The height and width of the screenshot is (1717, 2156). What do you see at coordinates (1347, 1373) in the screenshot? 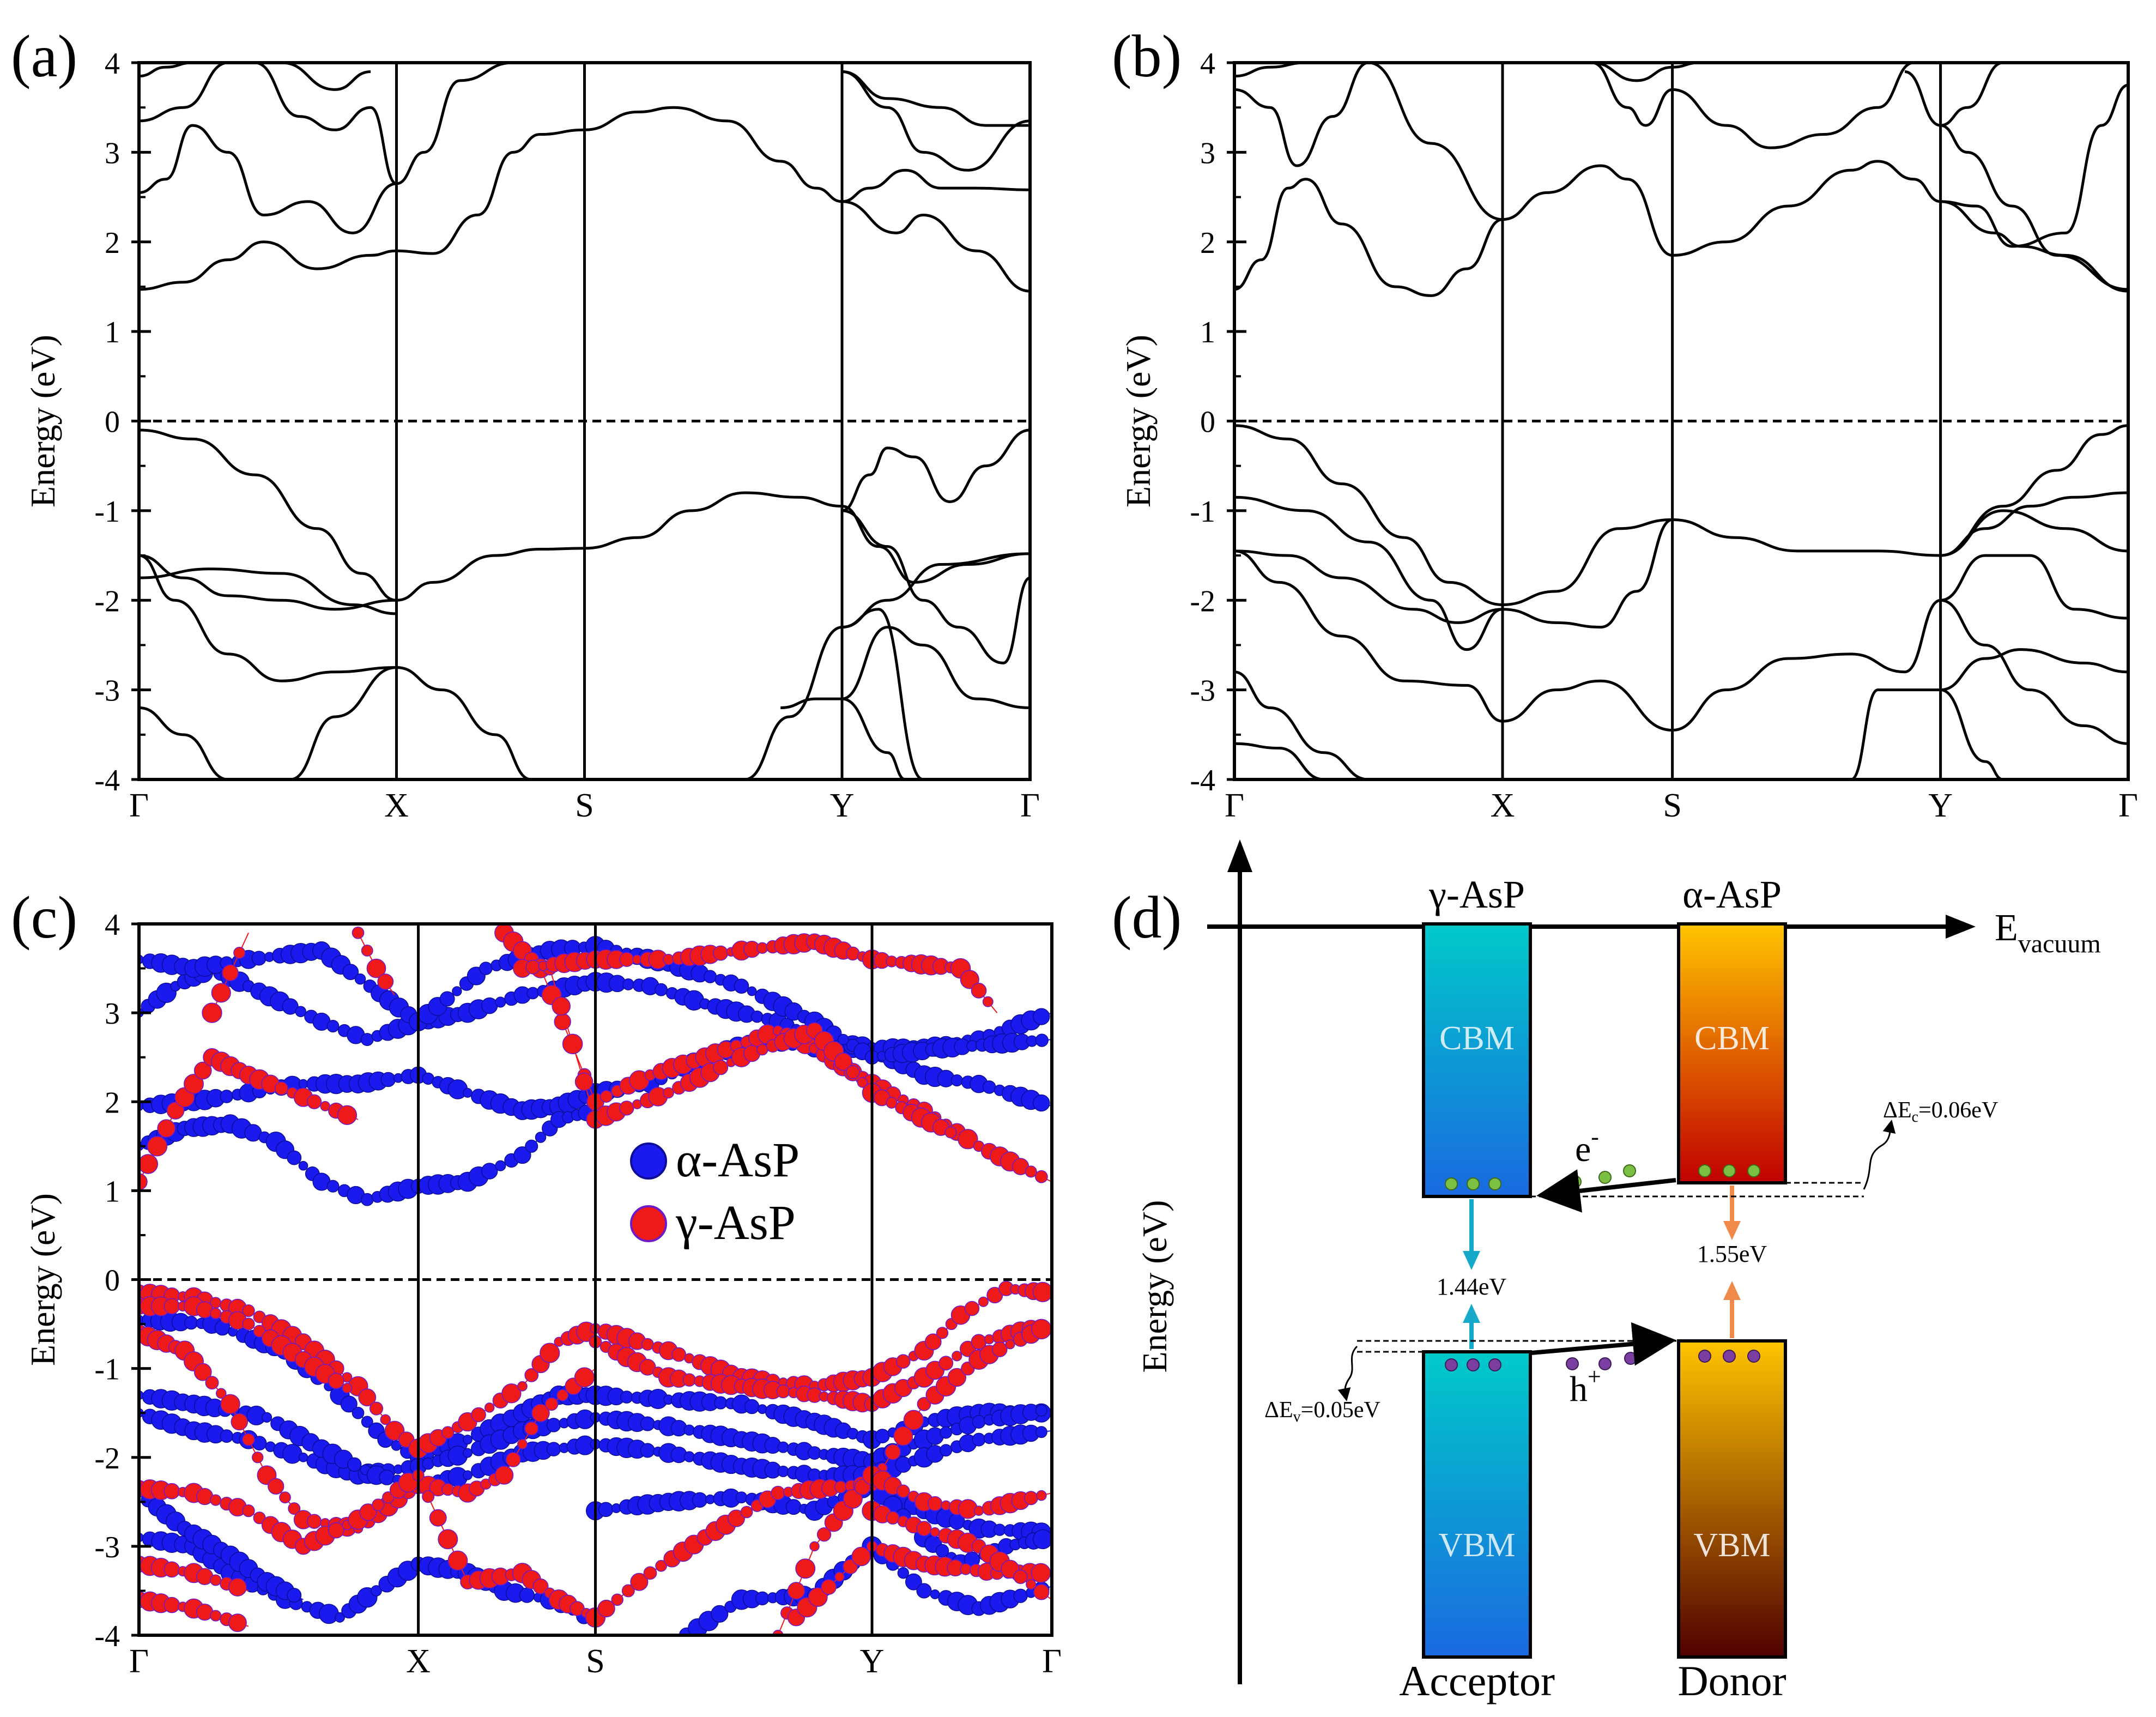
I see `delta-ev-pointer` at bounding box center [1347, 1373].